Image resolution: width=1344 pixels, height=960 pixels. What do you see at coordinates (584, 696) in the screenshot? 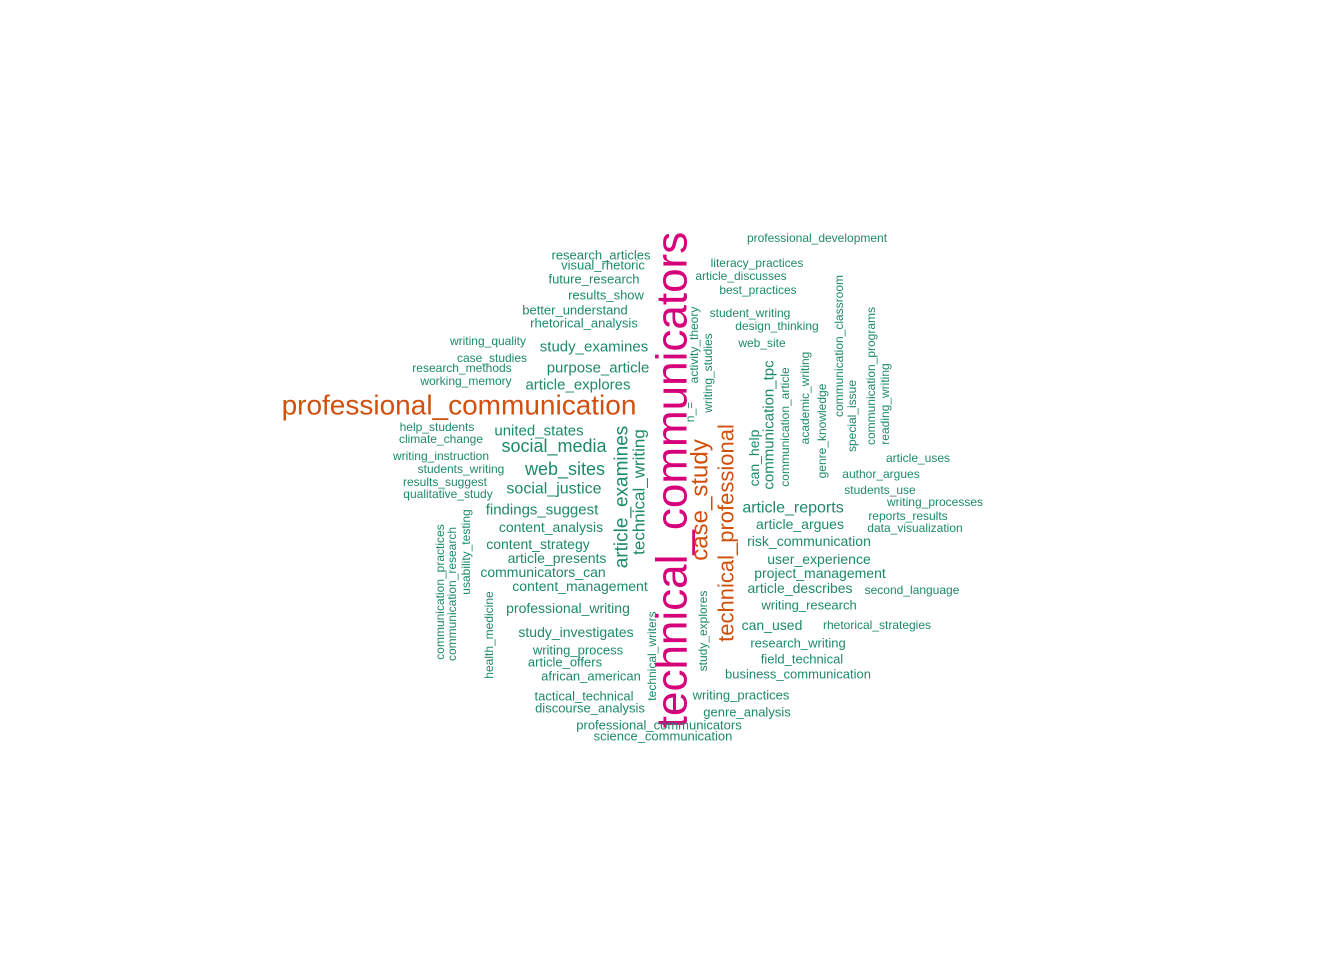
I see `word-tactical-technical: tactical_technical` at bounding box center [584, 696].